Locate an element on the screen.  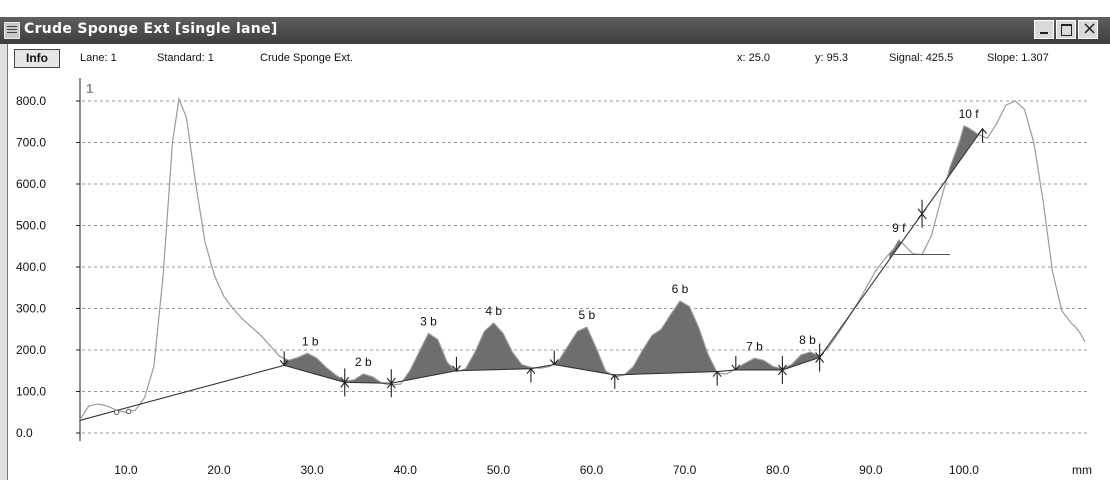
info-button: Info is located at coordinates (37, 58).